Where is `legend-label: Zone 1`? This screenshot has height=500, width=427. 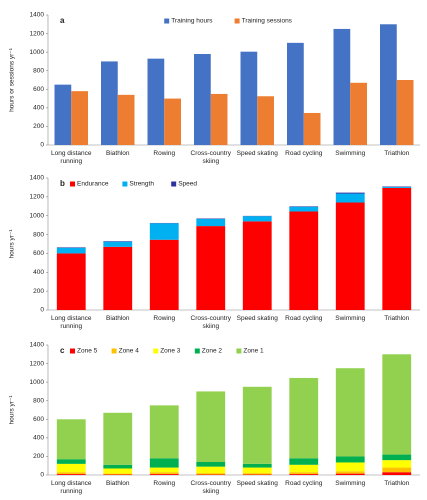 legend-label: Zone 1 is located at coordinates (253, 351).